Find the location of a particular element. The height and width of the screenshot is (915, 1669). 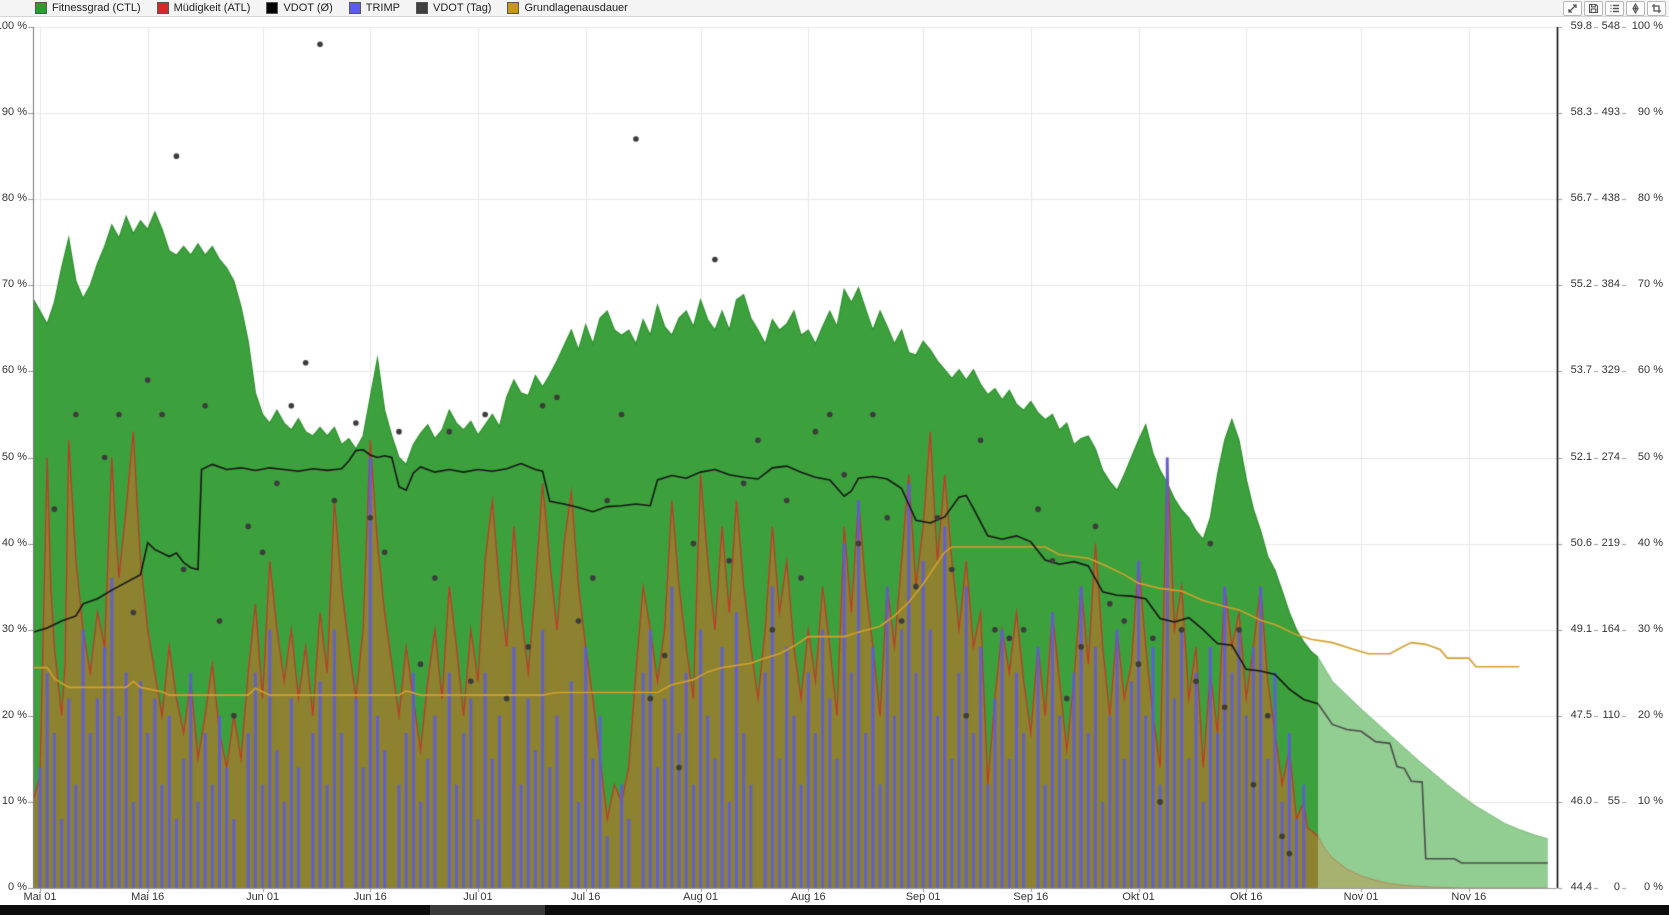

table-icon is located at coordinates (1614, 8).